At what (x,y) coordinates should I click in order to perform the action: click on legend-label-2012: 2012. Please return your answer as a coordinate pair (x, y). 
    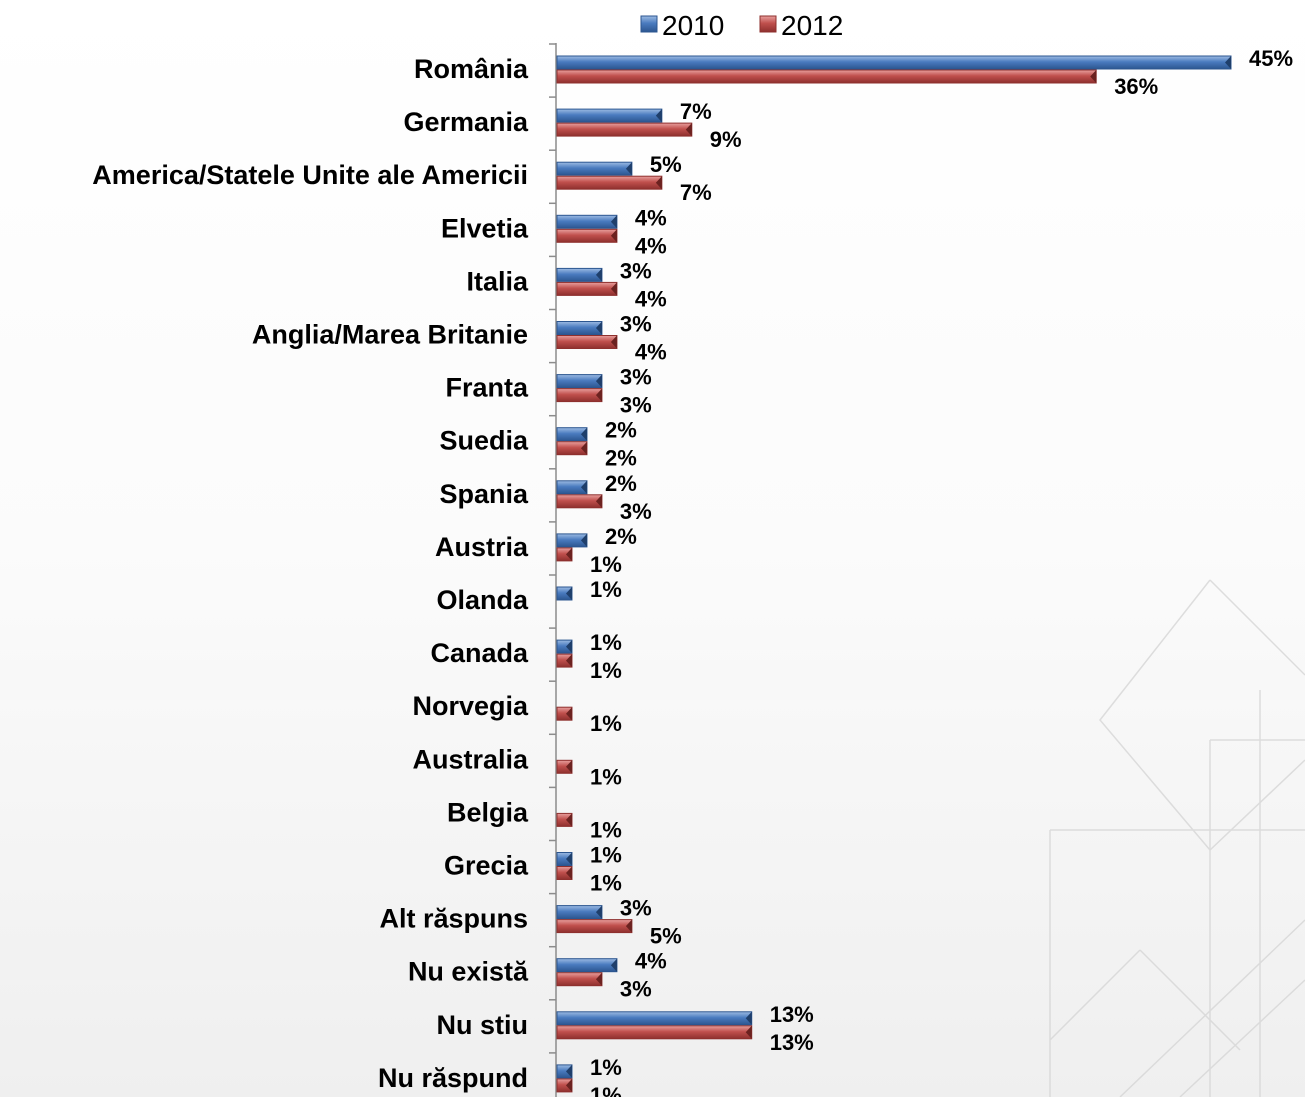
    Looking at the image, I should click on (812, 25).